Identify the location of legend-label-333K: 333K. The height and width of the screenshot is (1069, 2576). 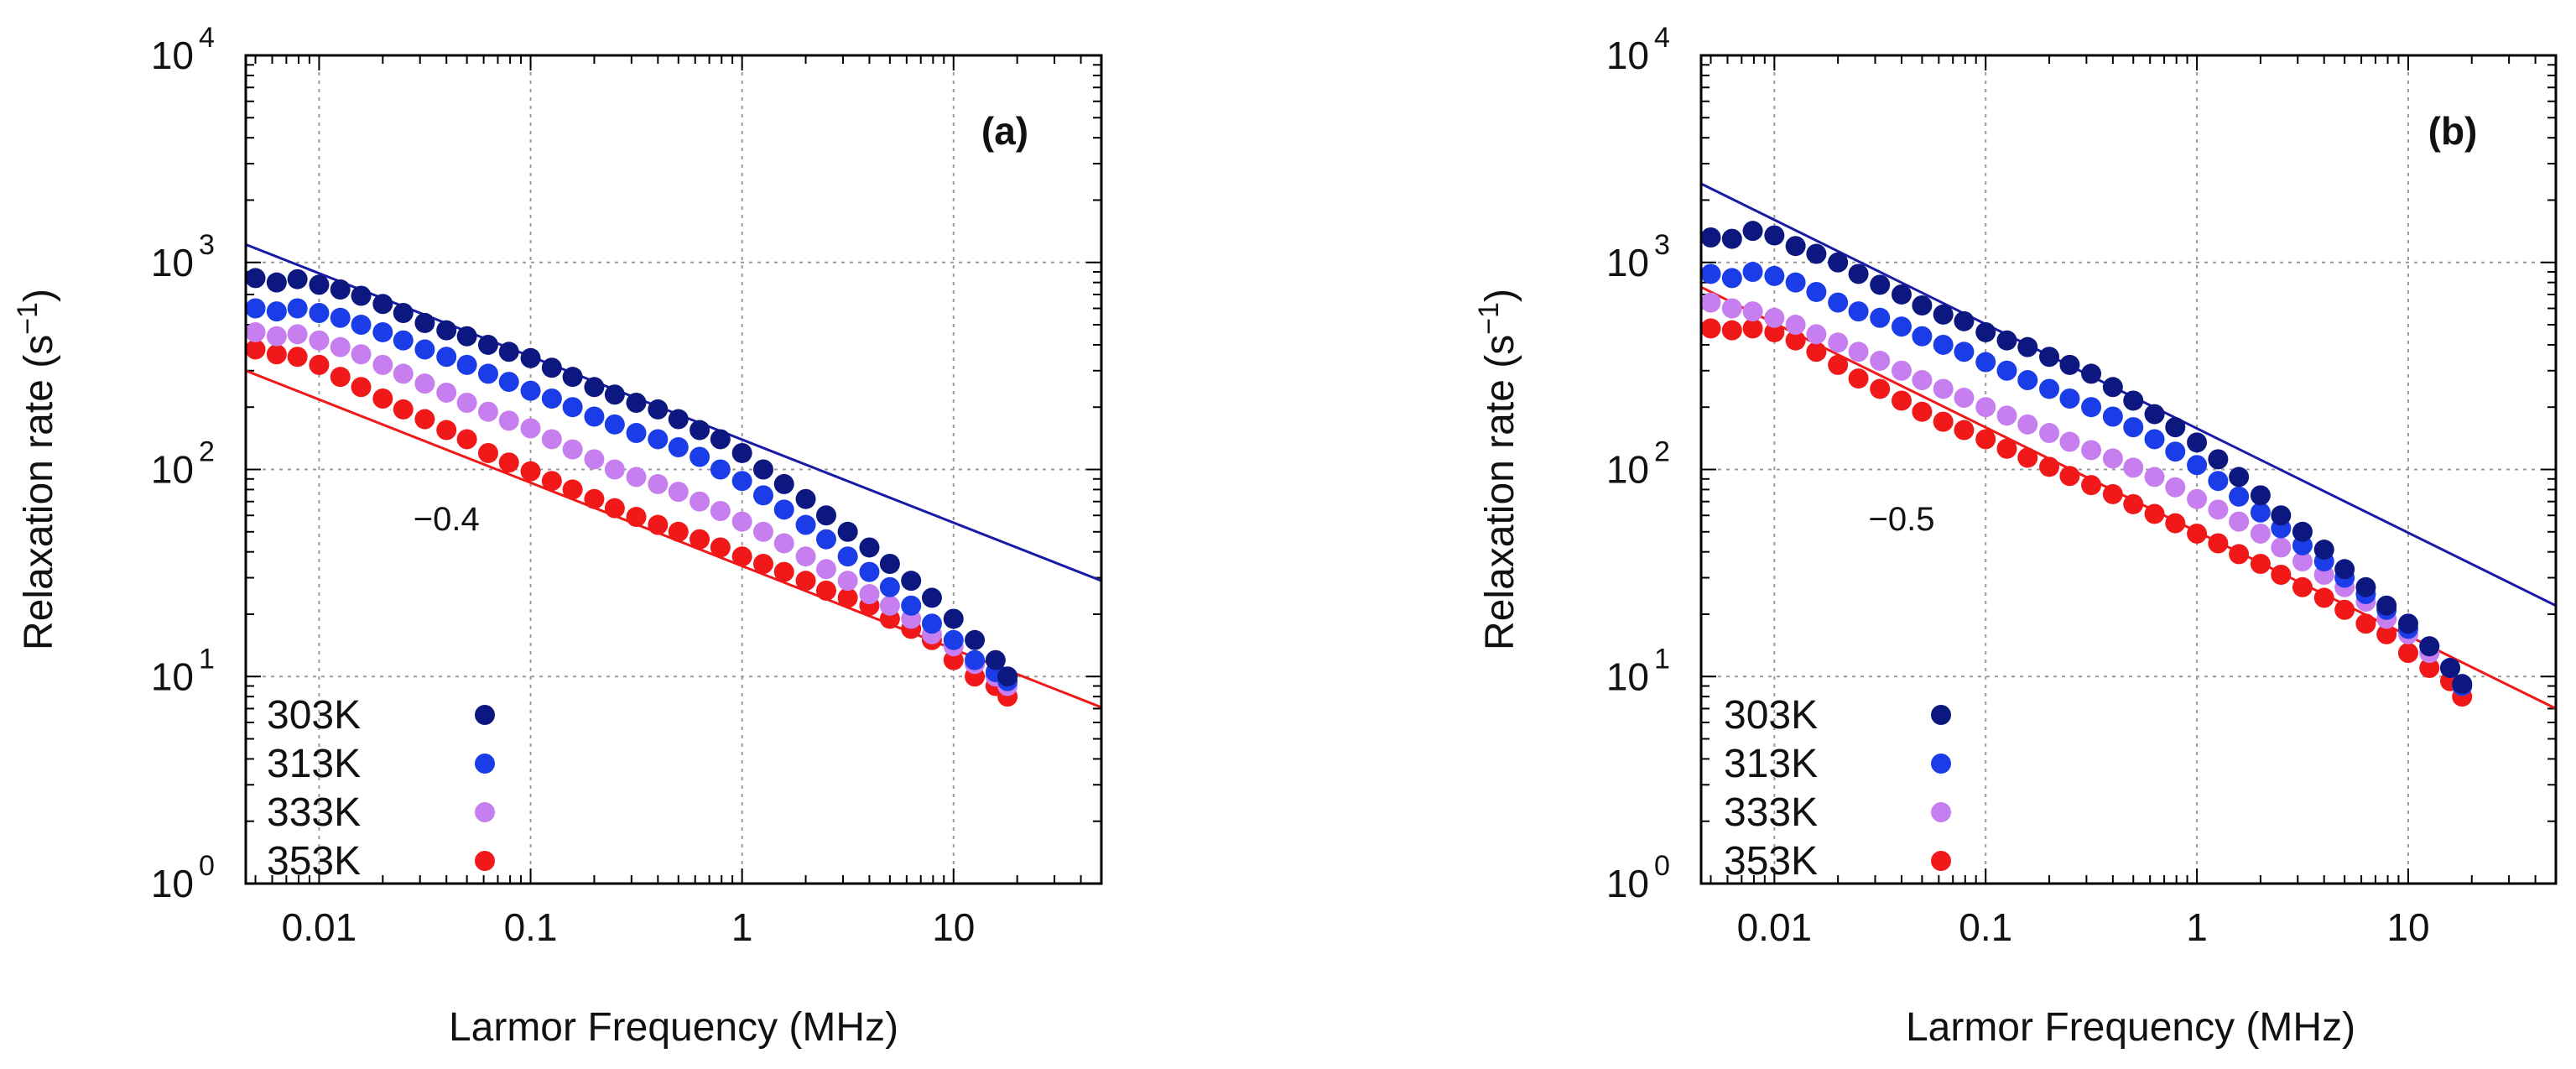
(1771, 813).